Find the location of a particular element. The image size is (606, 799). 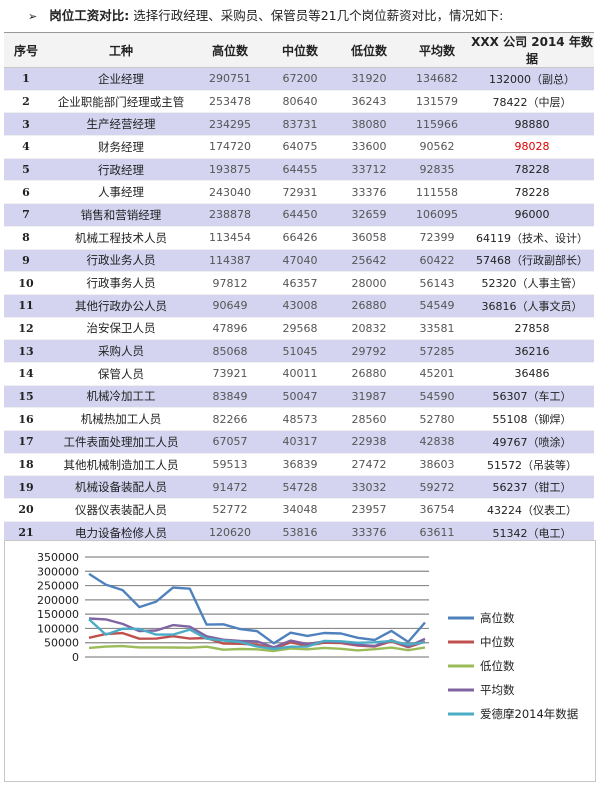

row-index: 12 is located at coordinates (26, 329).